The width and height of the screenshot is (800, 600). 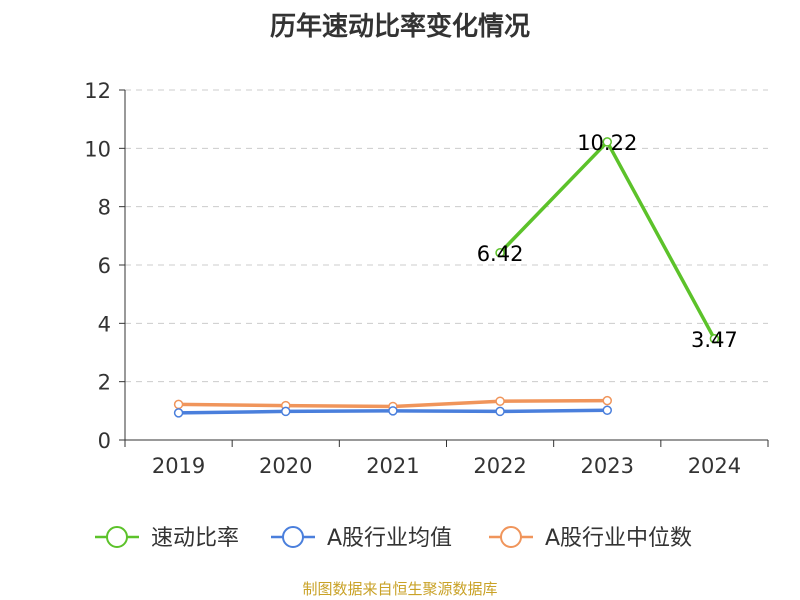 I want to click on data-label: 10.22, so click(x=607, y=143).